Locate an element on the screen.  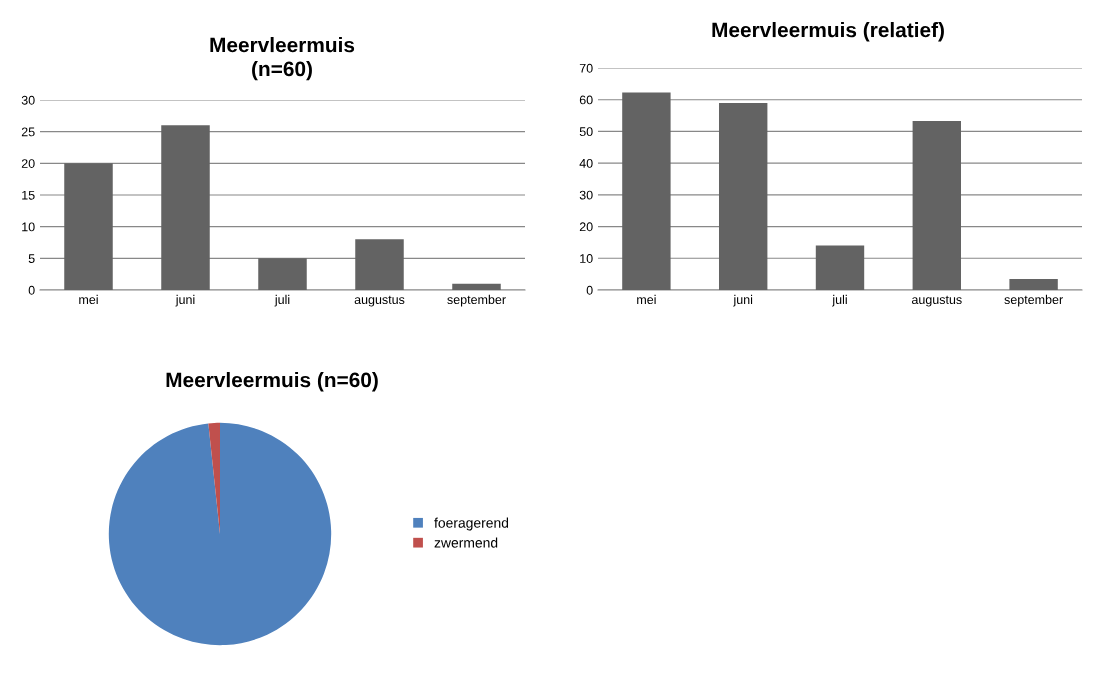
pie-slice is located at coordinates (220, 534).